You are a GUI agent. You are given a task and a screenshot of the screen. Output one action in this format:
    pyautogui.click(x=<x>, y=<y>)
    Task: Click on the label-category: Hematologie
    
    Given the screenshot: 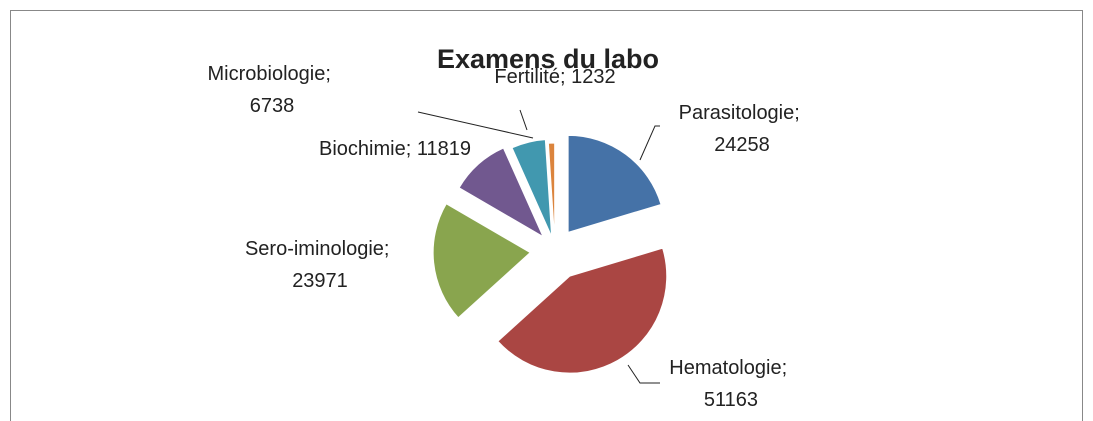 What is the action you would take?
    pyautogui.click(x=725, y=368)
    